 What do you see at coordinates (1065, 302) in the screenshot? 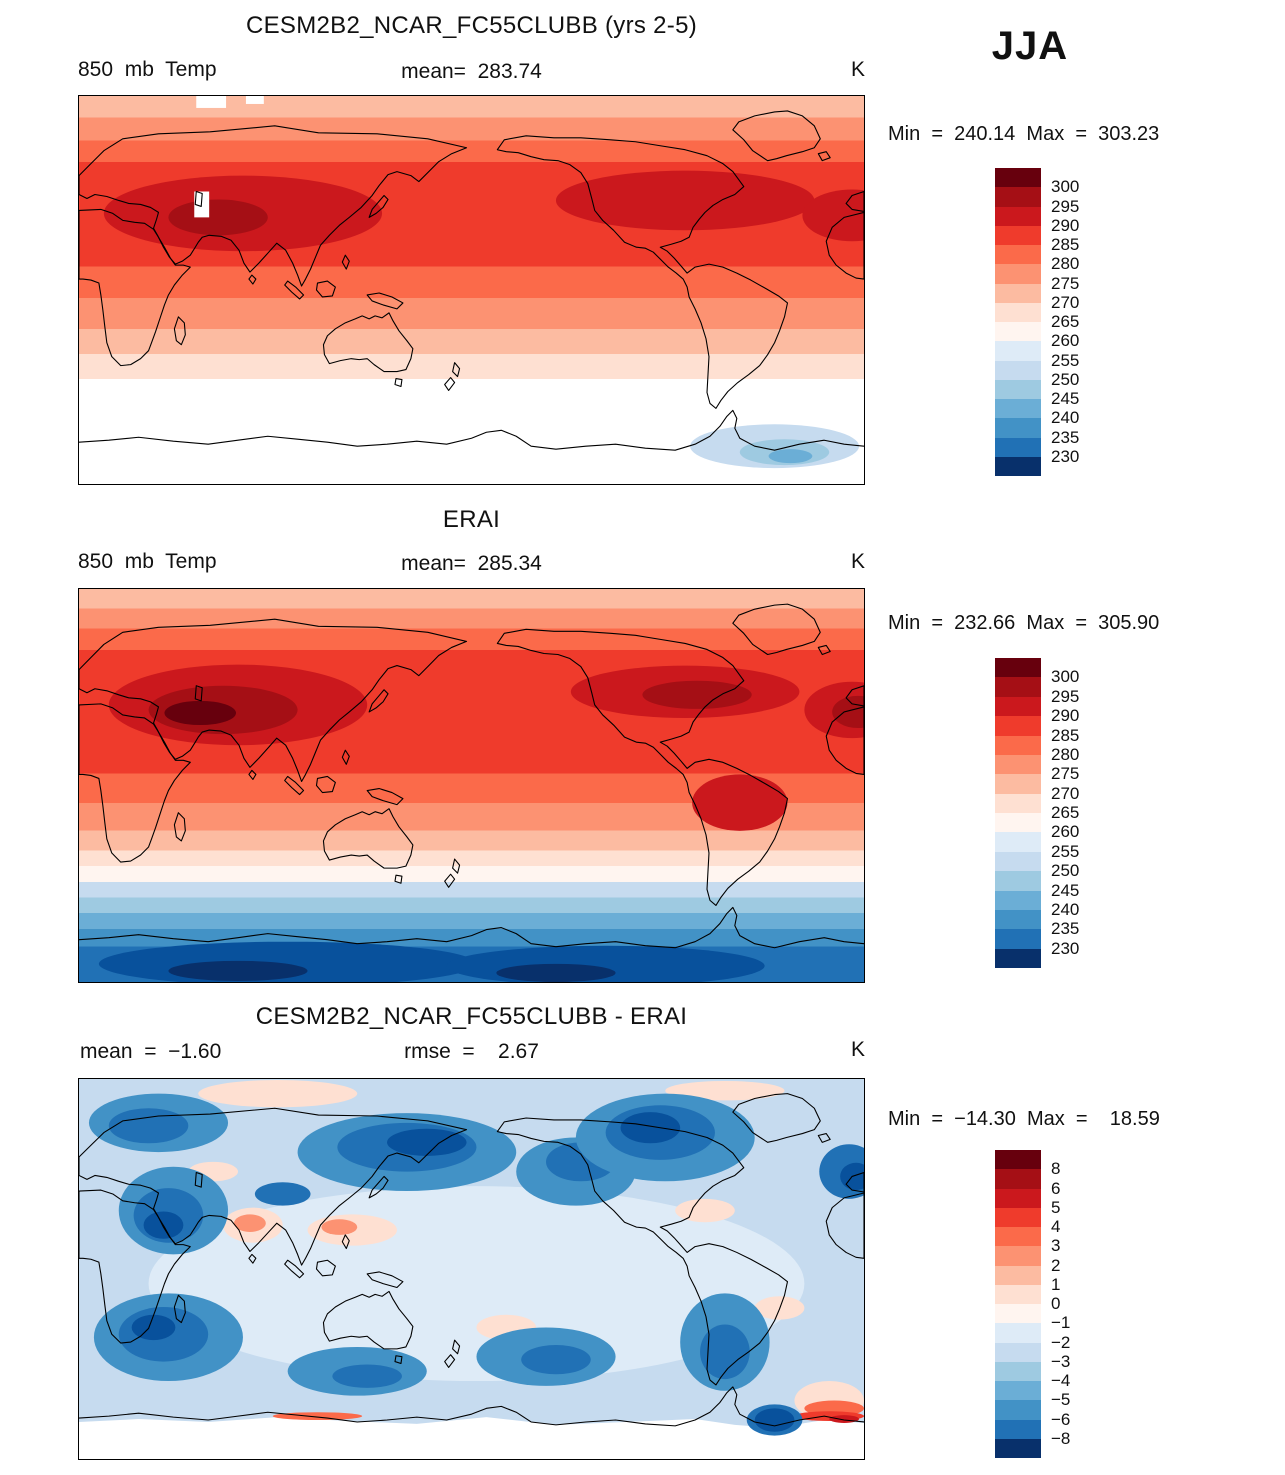
I see `colorbar-tick-label: 270` at bounding box center [1065, 302].